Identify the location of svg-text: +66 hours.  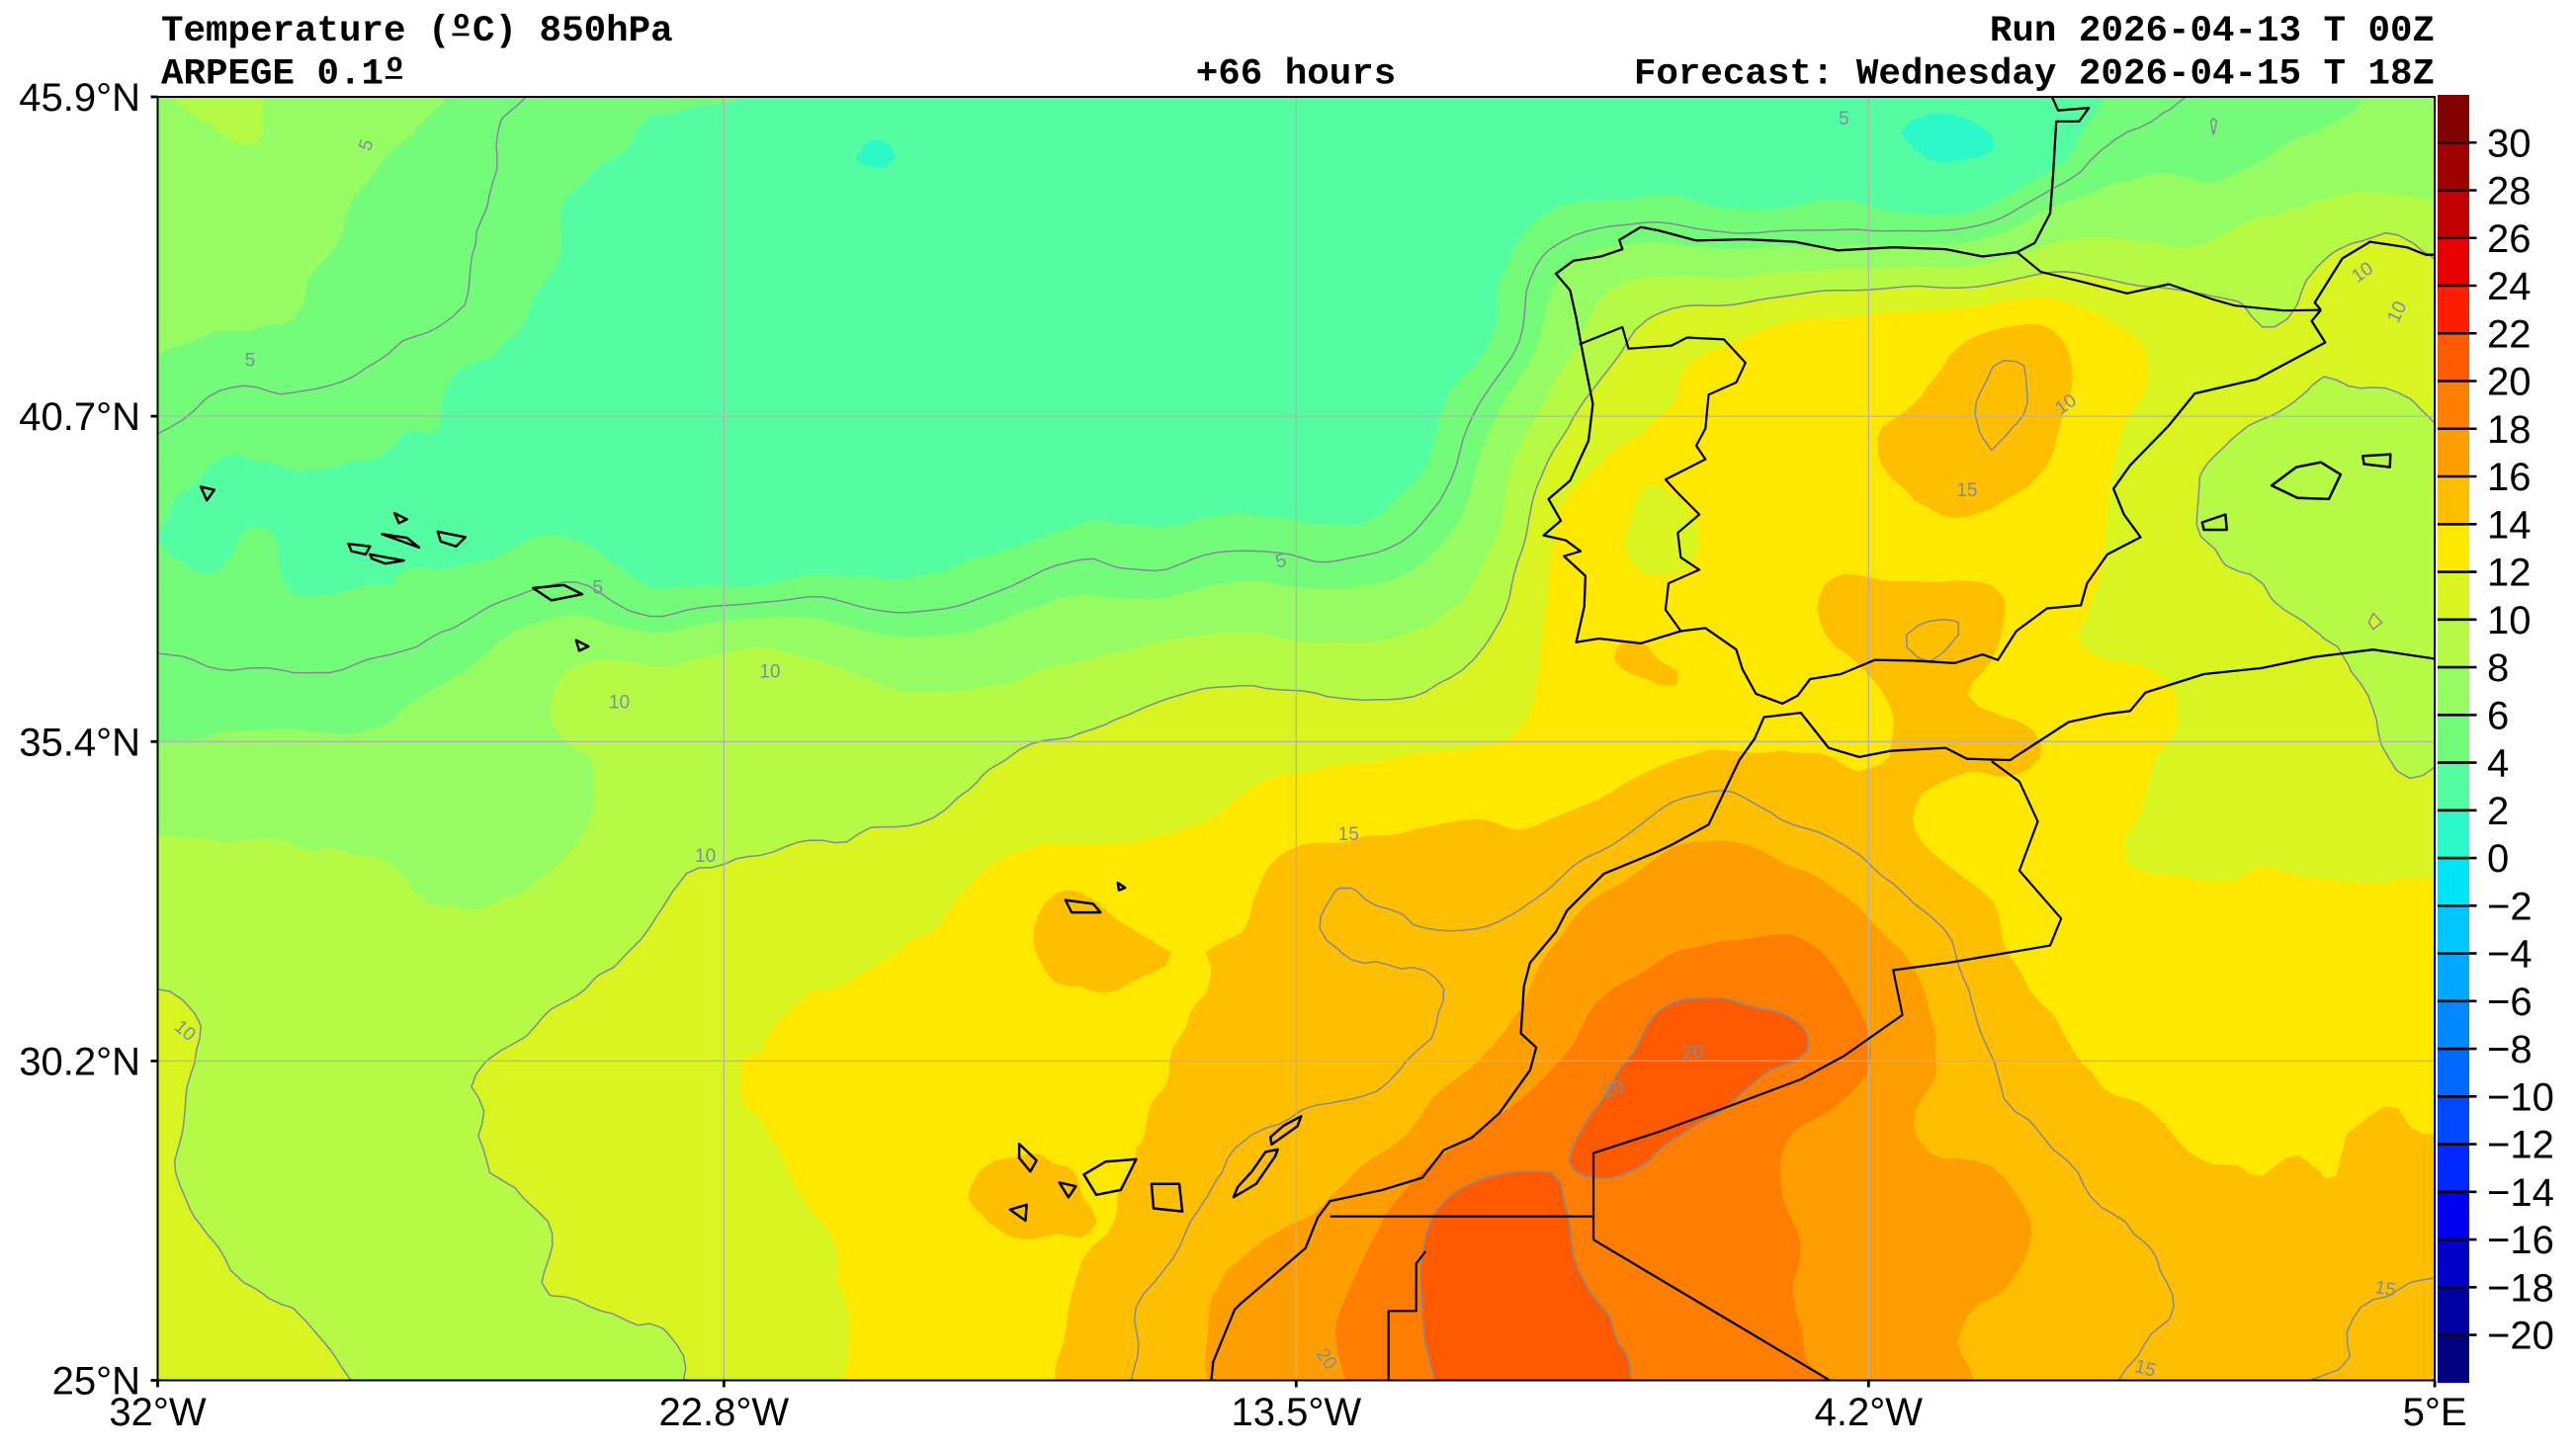
(1296, 75).